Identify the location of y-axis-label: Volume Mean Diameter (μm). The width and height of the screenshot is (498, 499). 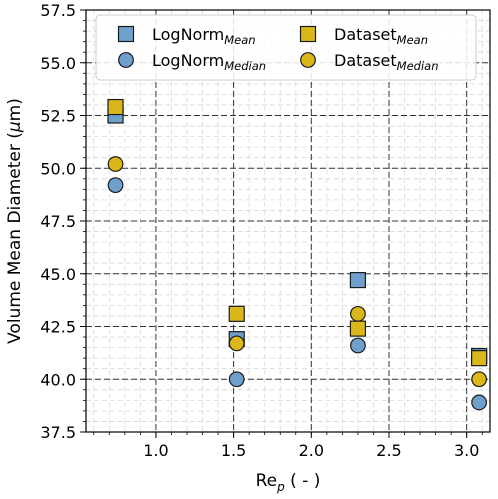
(15, 221).